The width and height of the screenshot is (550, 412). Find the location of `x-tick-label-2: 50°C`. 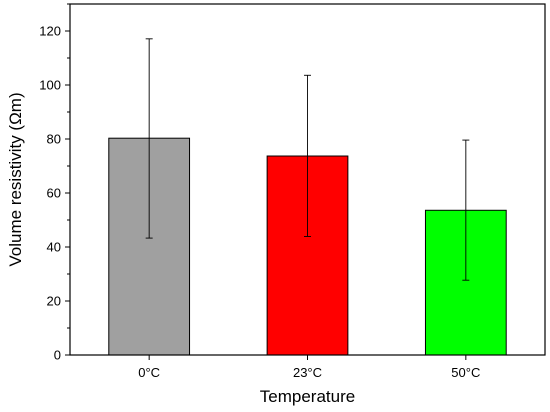

x-tick-label-2: 50°C is located at coordinates (465, 372).